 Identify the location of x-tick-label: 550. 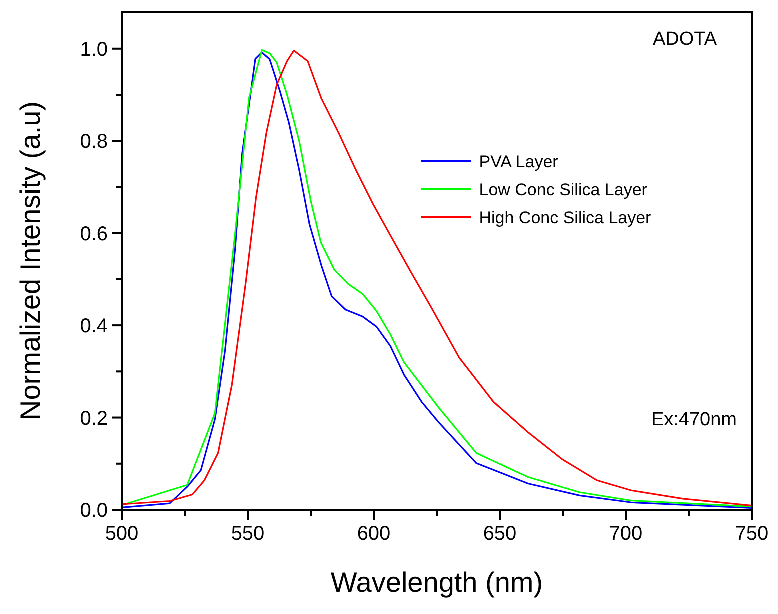
(248, 534).